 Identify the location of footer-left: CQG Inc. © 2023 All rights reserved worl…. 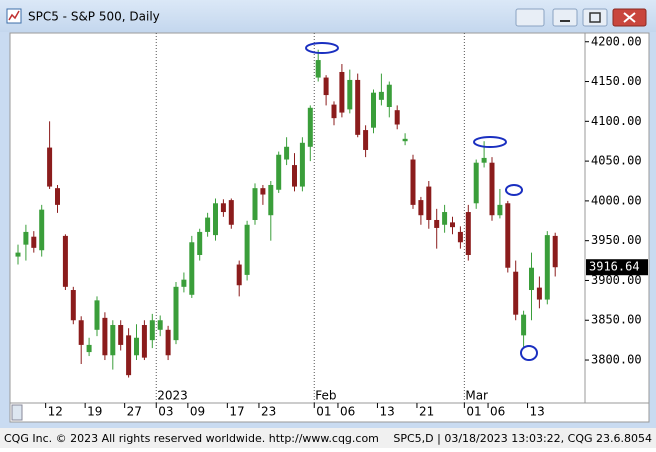
(191, 438).